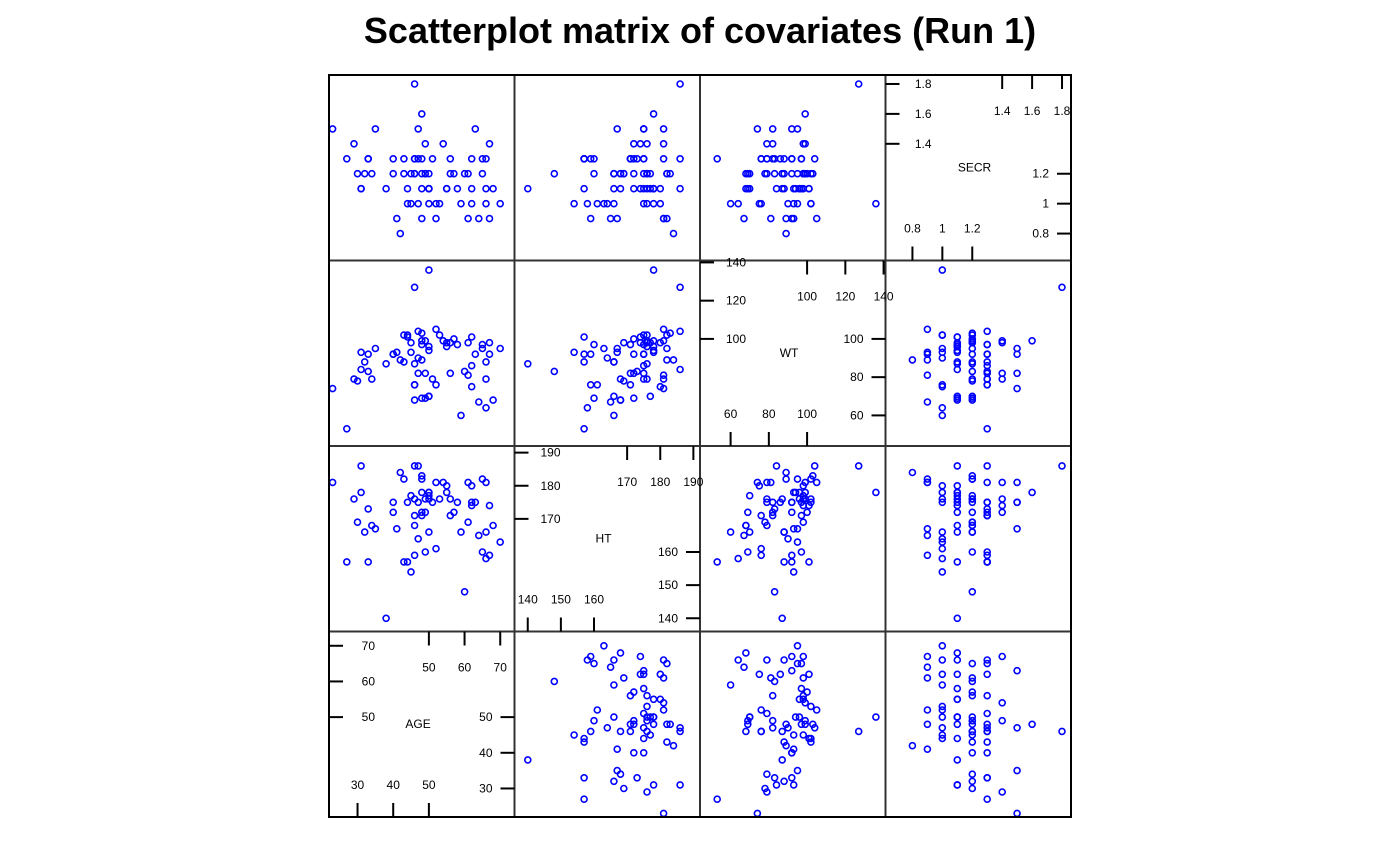 Image resolution: width=1400 pixels, height=866 pixels. Describe the element at coordinates (416, 159) in the screenshot. I see `scatter-panel-secr-vs-age` at that location.